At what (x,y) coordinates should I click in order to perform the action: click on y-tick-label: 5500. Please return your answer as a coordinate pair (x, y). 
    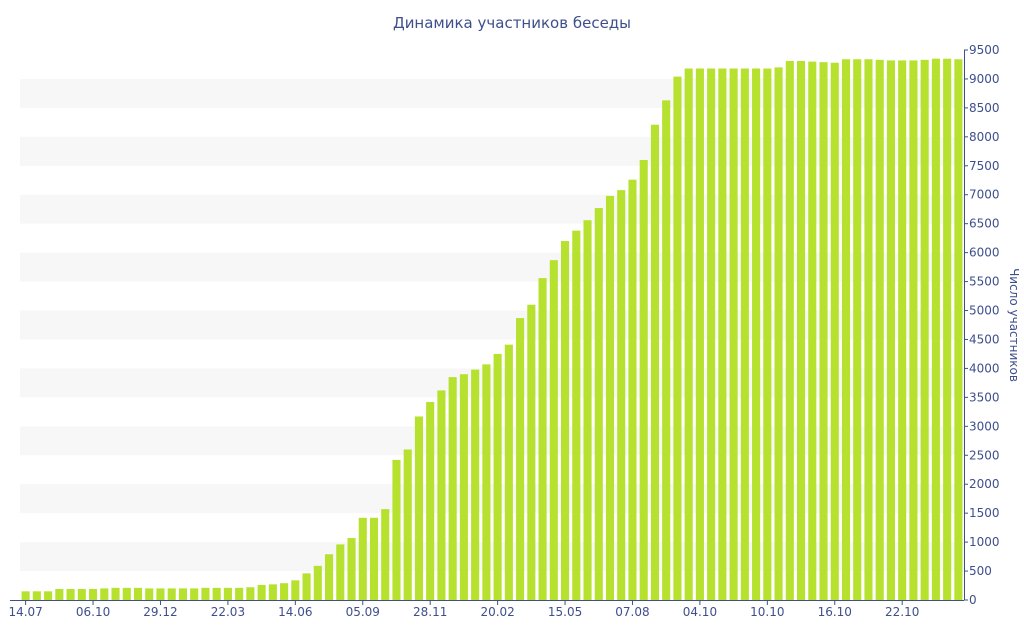
    Looking at the image, I should click on (984, 282).